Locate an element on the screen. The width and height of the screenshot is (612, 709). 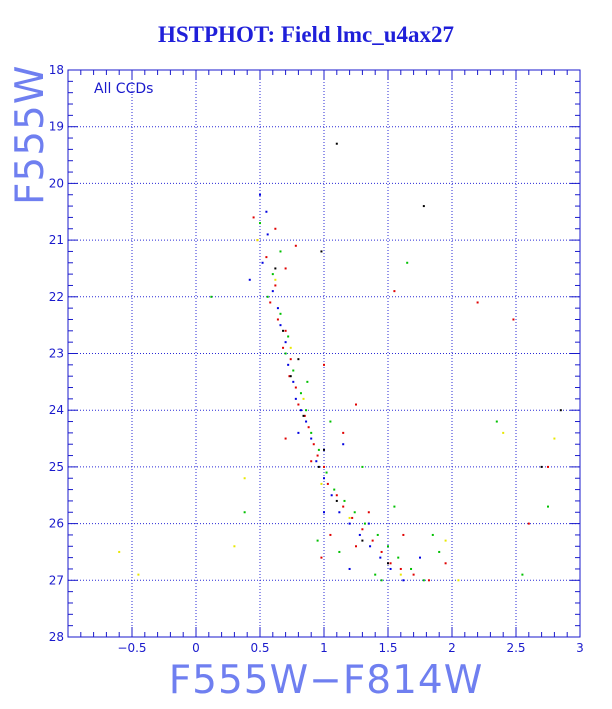
x-tick-label: 1 is located at coordinates (324, 648).